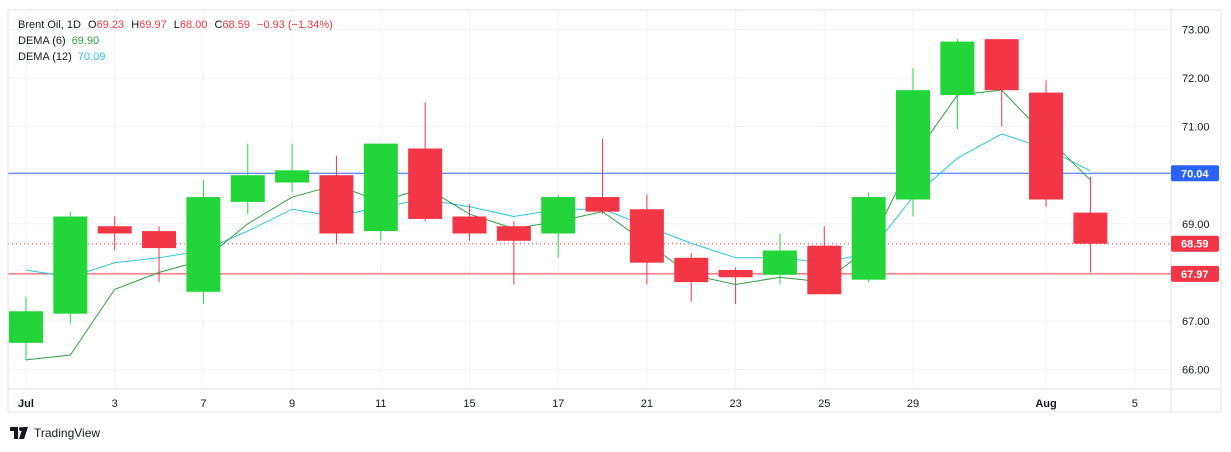 The image size is (1231, 452). Describe the element at coordinates (824, 404) in the screenshot. I see `x-tick-label: 25` at that location.